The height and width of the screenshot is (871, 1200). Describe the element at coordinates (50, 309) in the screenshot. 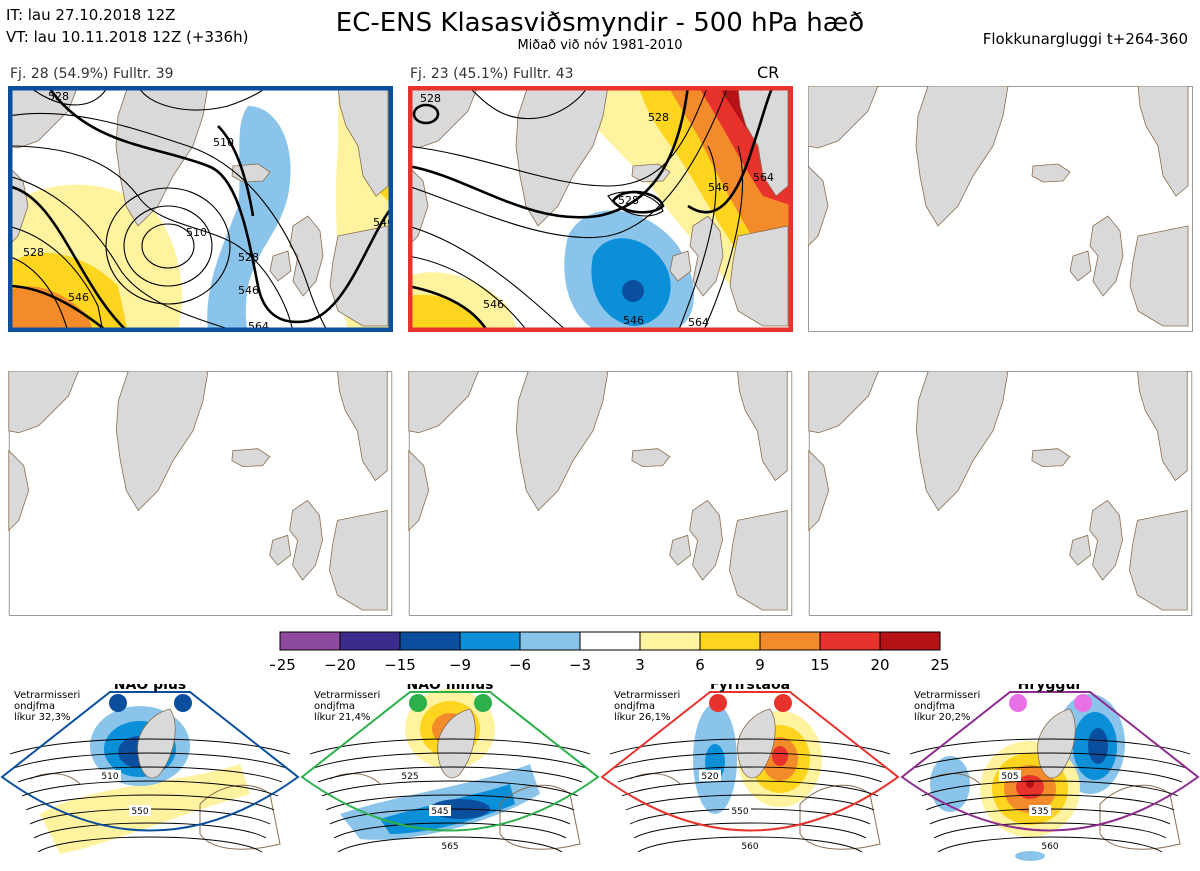

I see `anomaly-positive-area` at that location.